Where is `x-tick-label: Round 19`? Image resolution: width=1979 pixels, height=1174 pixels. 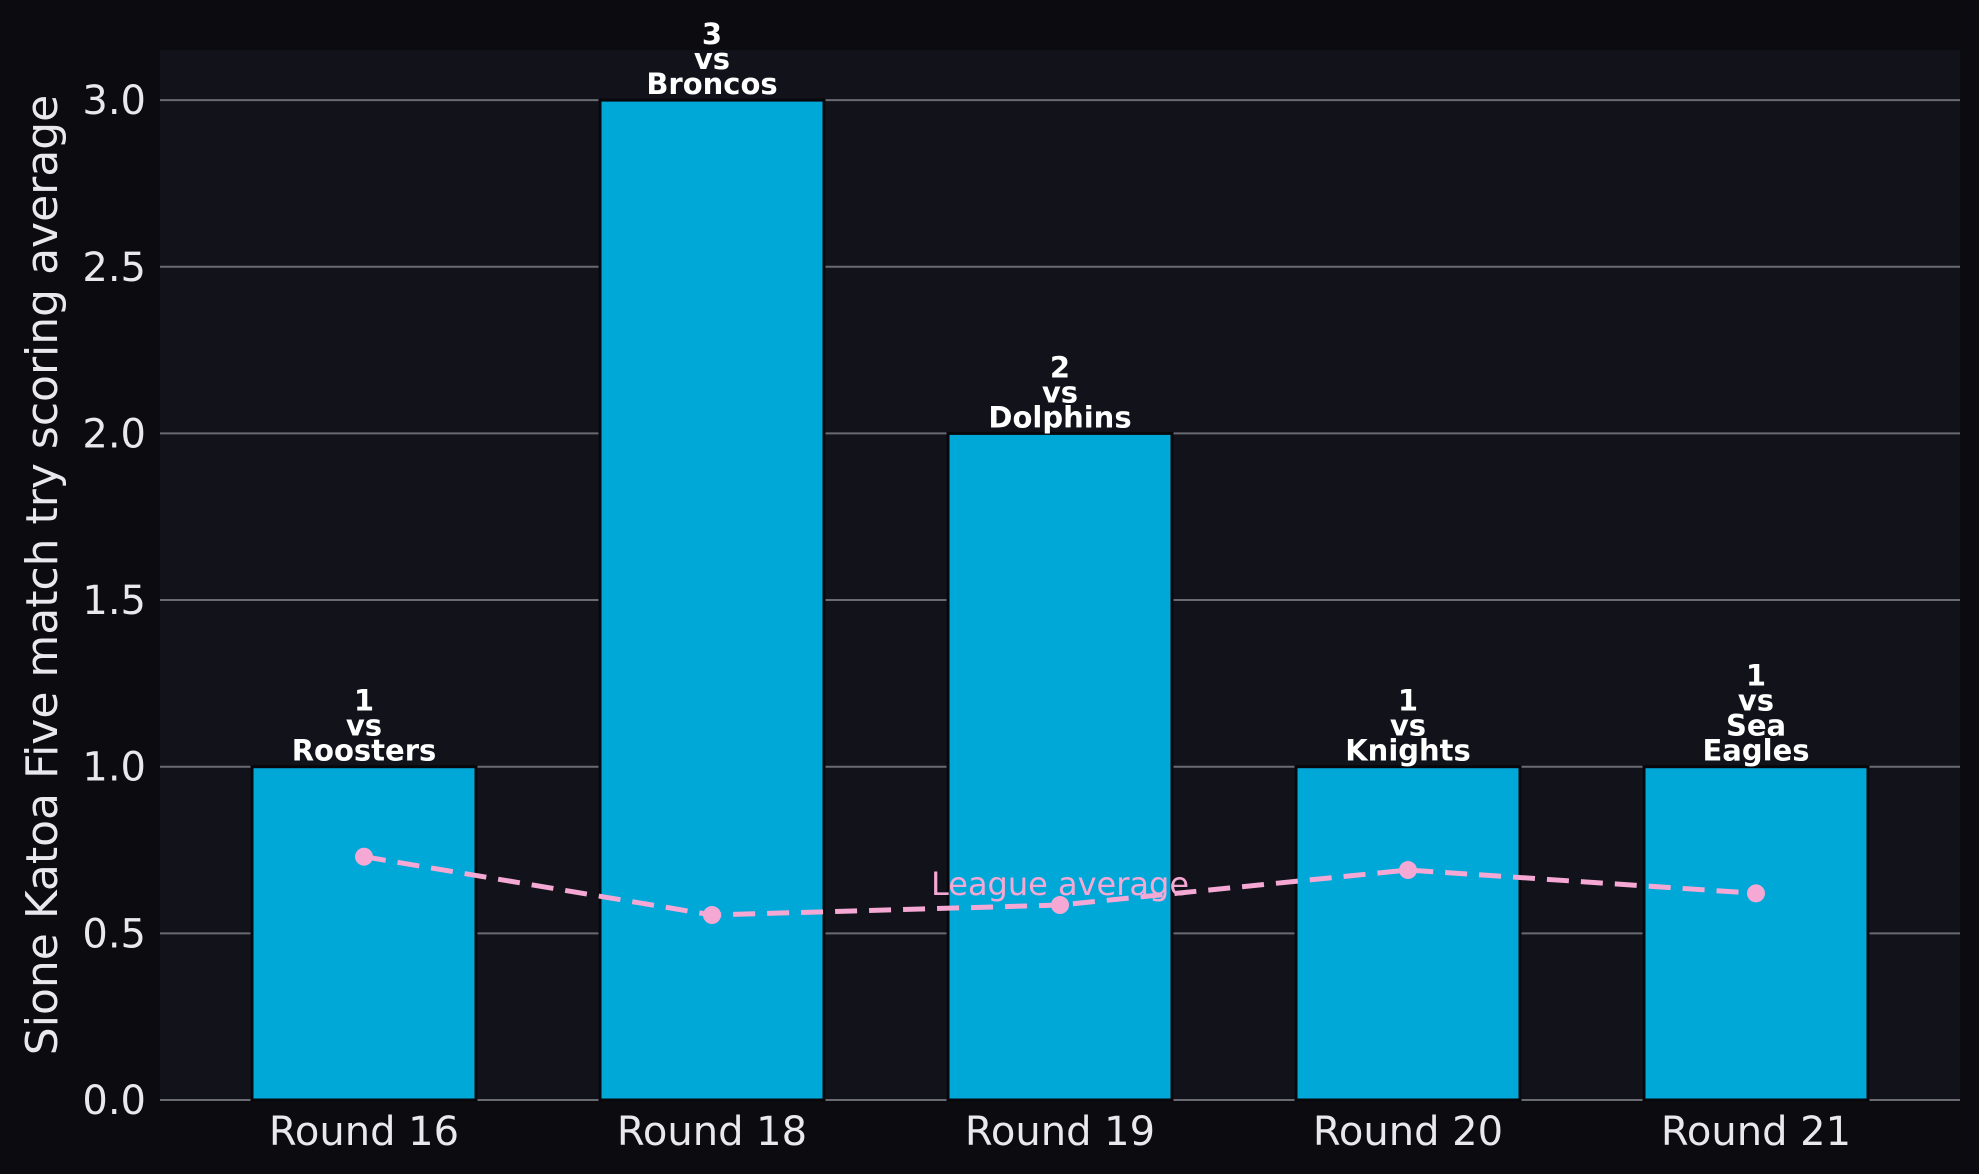 x-tick-label: Round 19 is located at coordinates (1060, 1132).